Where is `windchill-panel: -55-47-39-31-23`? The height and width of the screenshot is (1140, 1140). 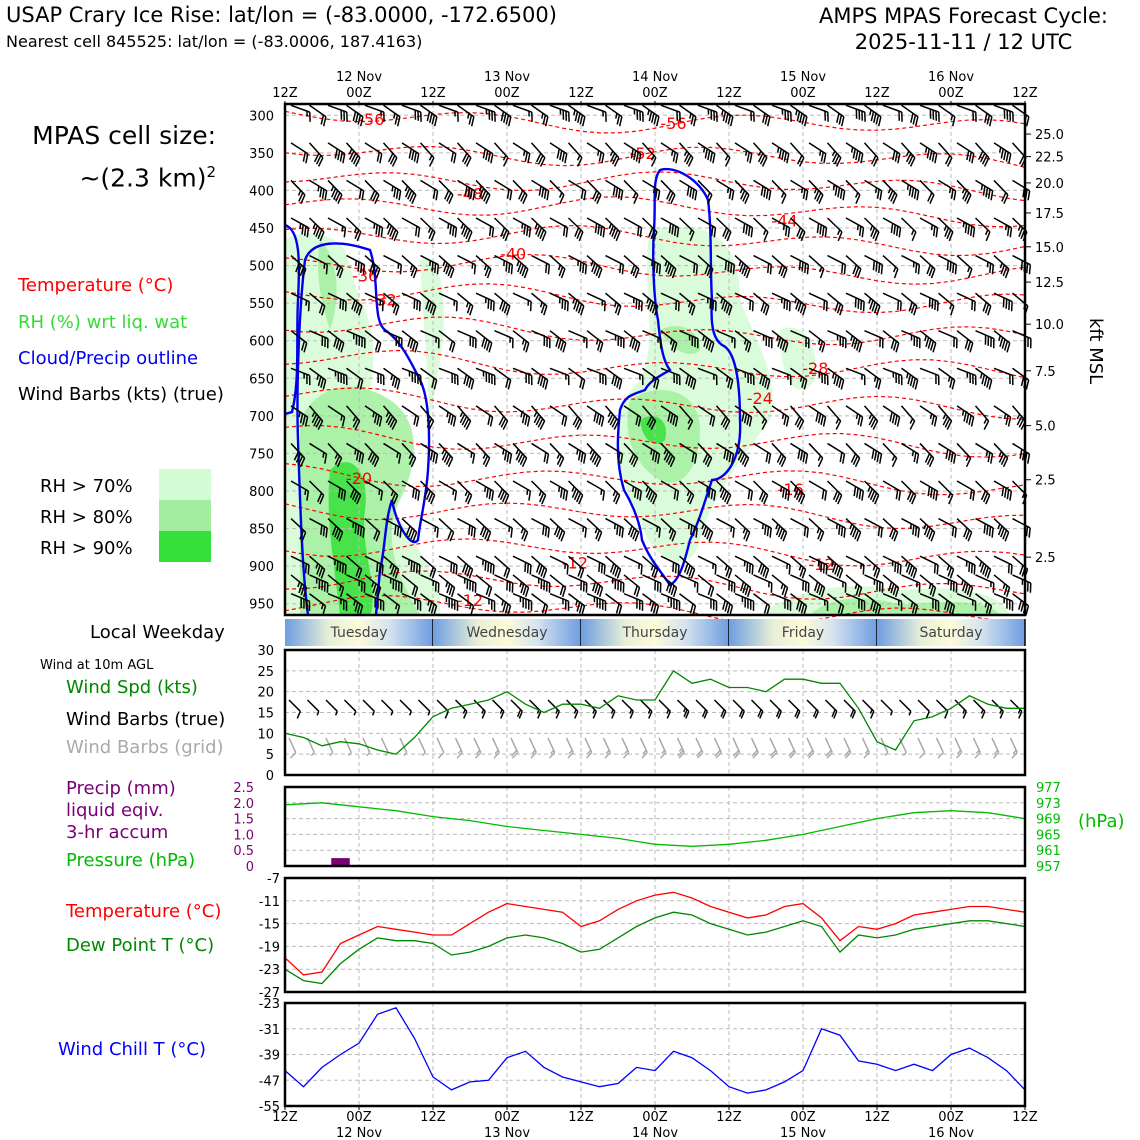
windchill-panel: -55-47-39-31-23 is located at coordinates (643, 1056).